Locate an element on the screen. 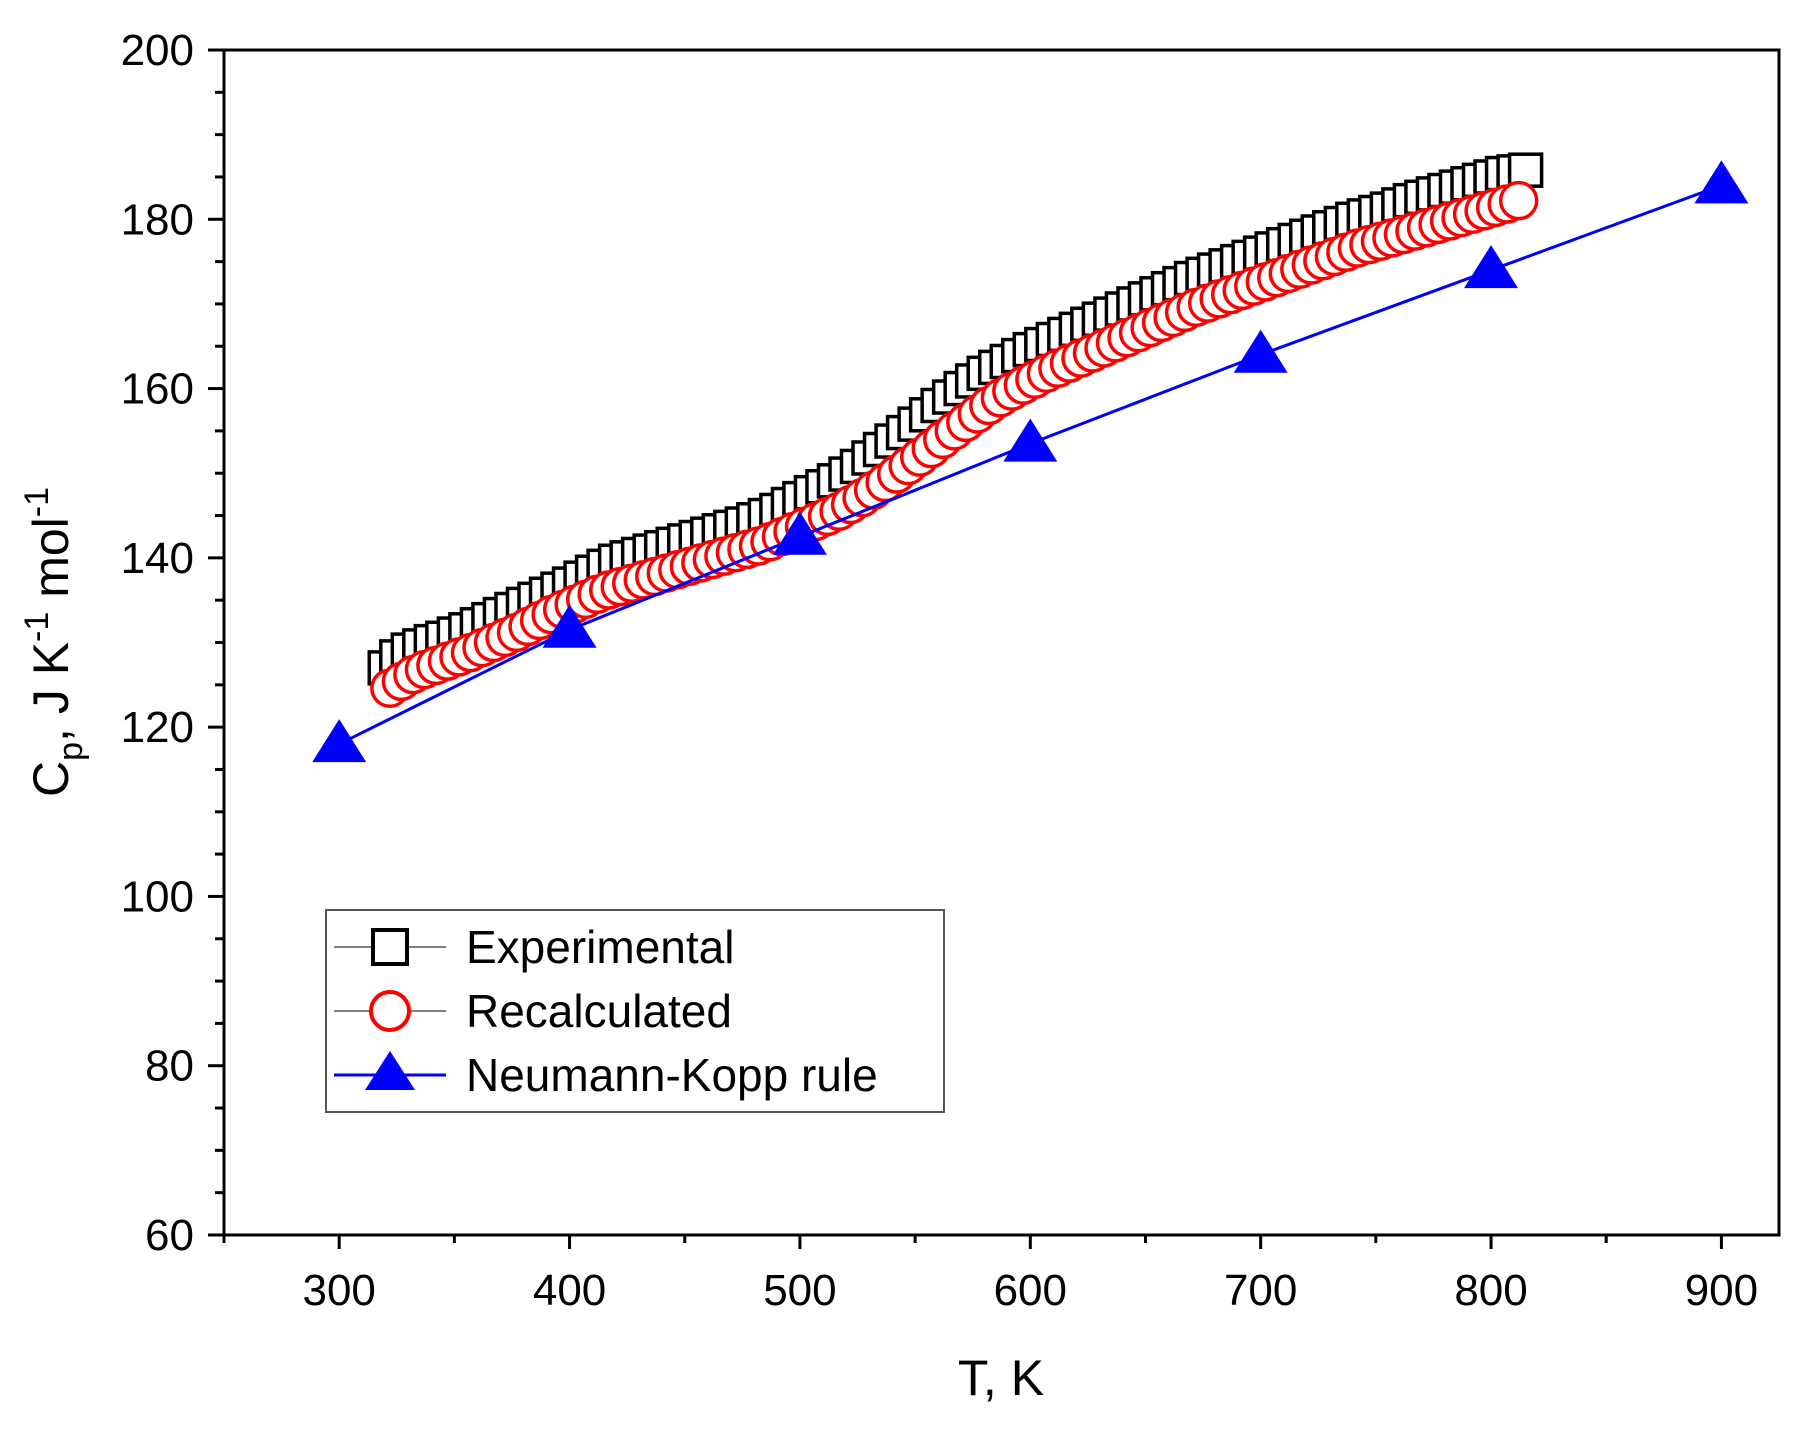 This screenshot has height=1432, width=1803. legend-marker-recalculated is located at coordinates (390, 1011).